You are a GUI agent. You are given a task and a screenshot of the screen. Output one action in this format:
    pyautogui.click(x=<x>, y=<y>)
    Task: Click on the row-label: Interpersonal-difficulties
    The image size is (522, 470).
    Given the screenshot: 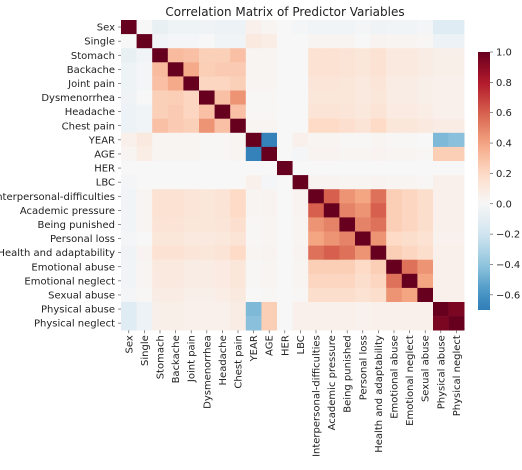 What is the action you would take?
    pyautogui.click(x=57, y=197)
    